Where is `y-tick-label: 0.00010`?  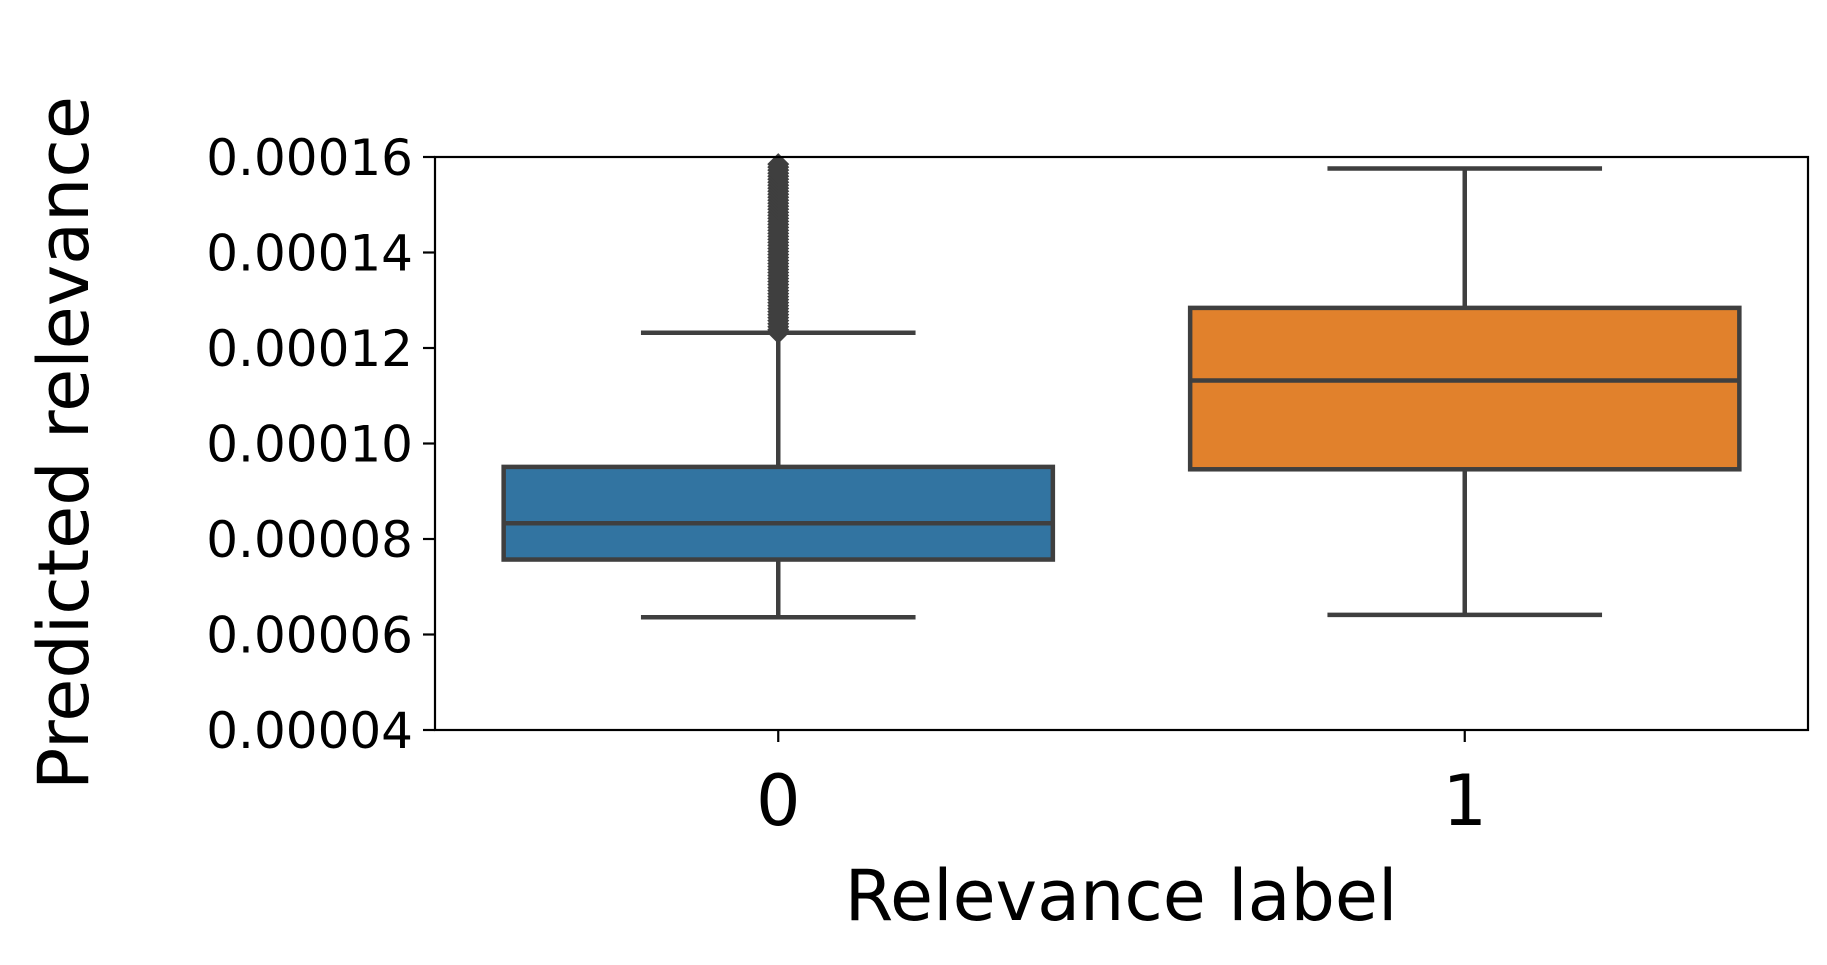 y-tick-label: 0.00010 is located at coordinates (309, 445).